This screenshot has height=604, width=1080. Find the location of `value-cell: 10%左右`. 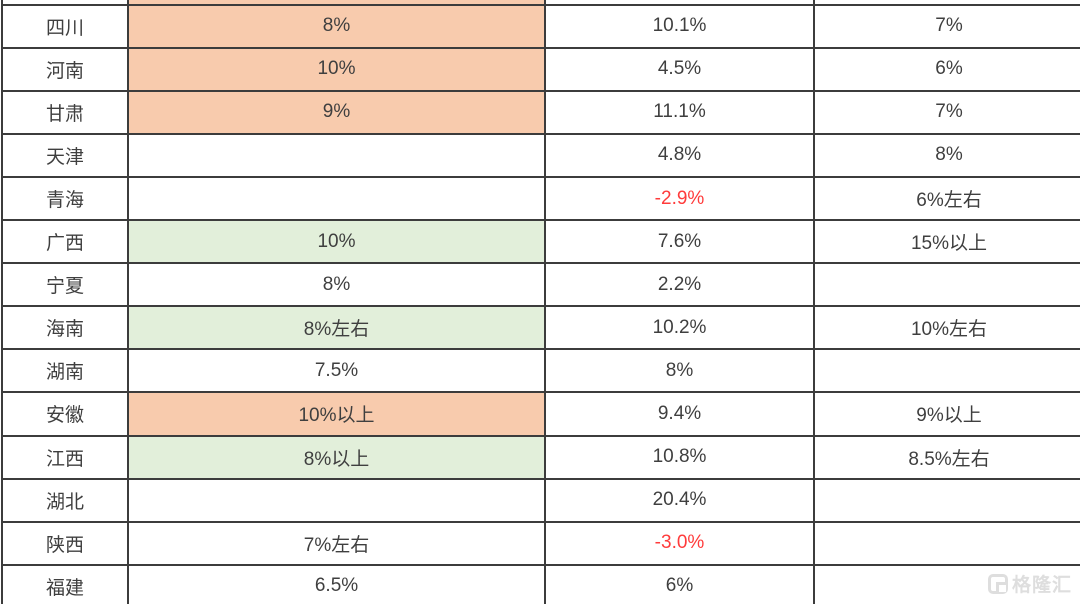

value-cell: 10%左右 is located at coordinates (946, 328).